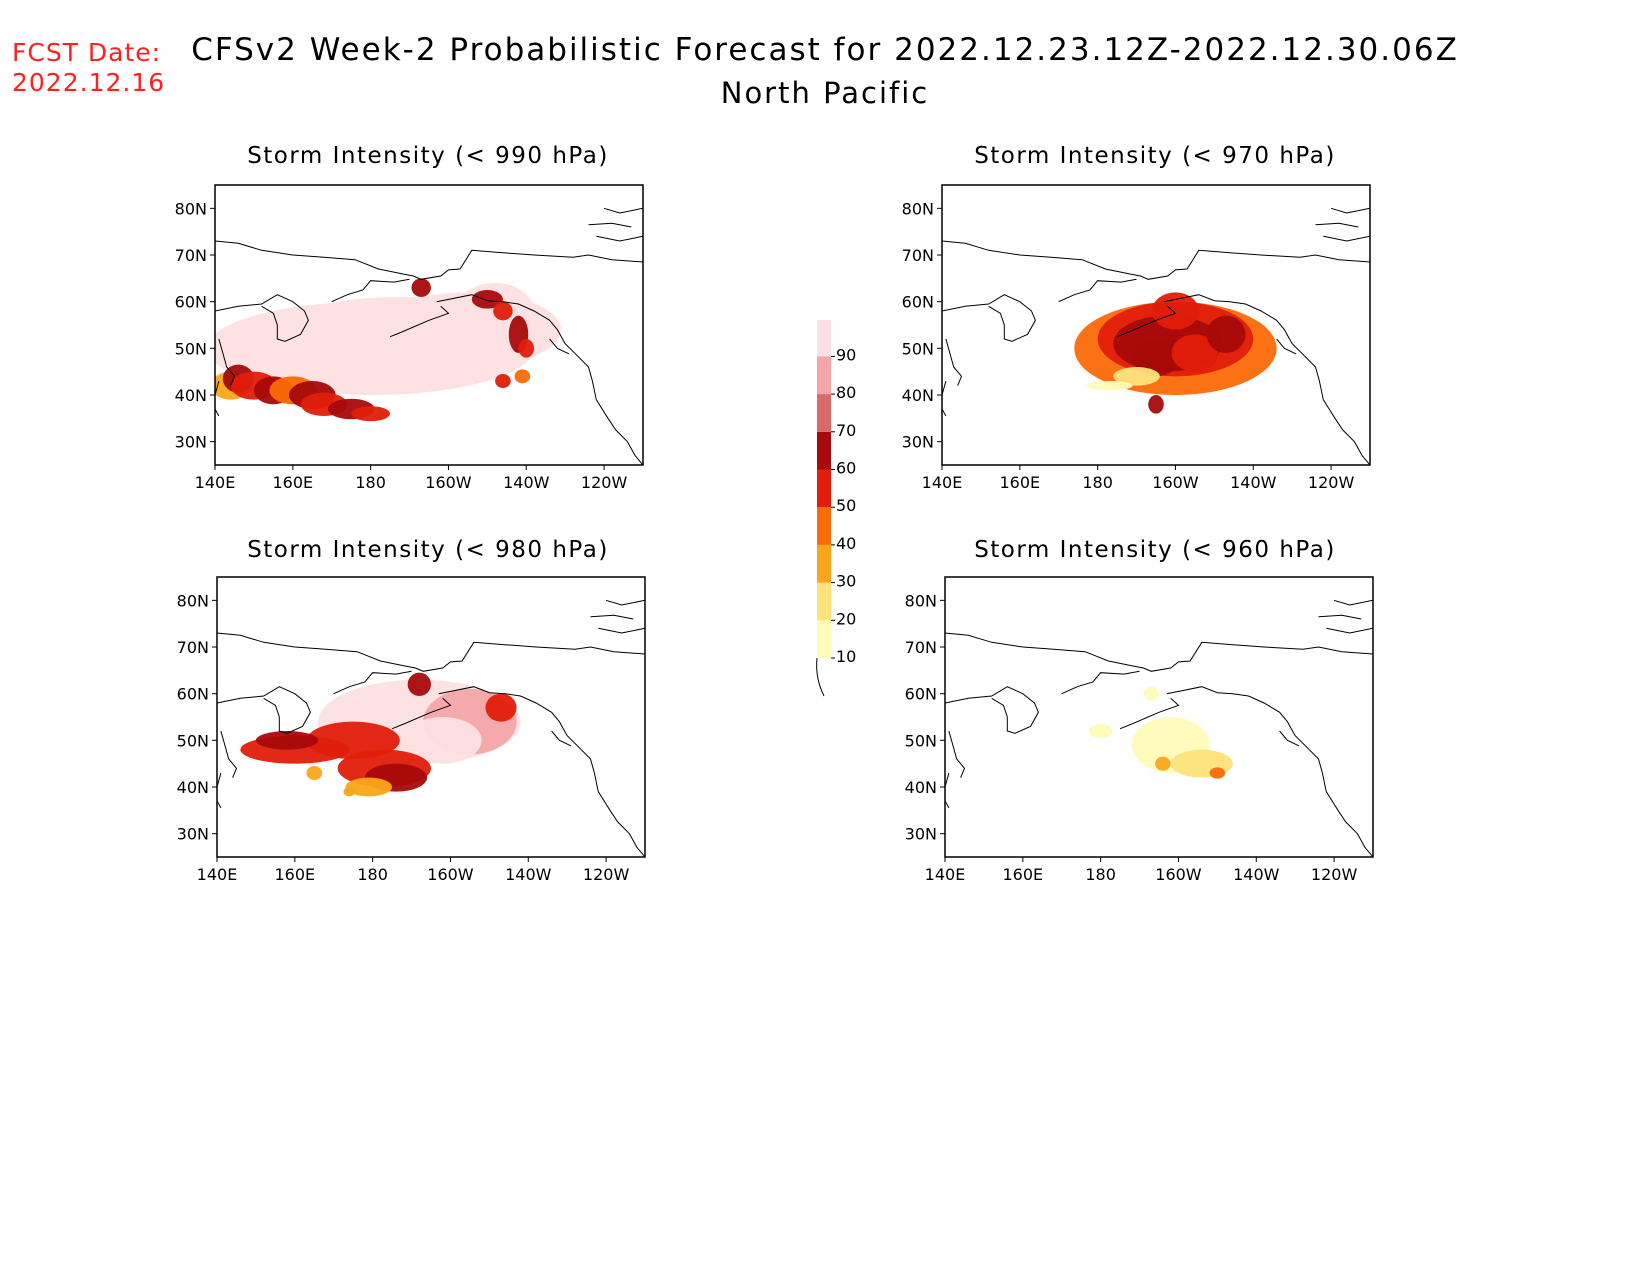 The image size is (1650, 1275). I want to click on panel-title-990: Storm Intensity (< 990 hPa), so click(428, 156).